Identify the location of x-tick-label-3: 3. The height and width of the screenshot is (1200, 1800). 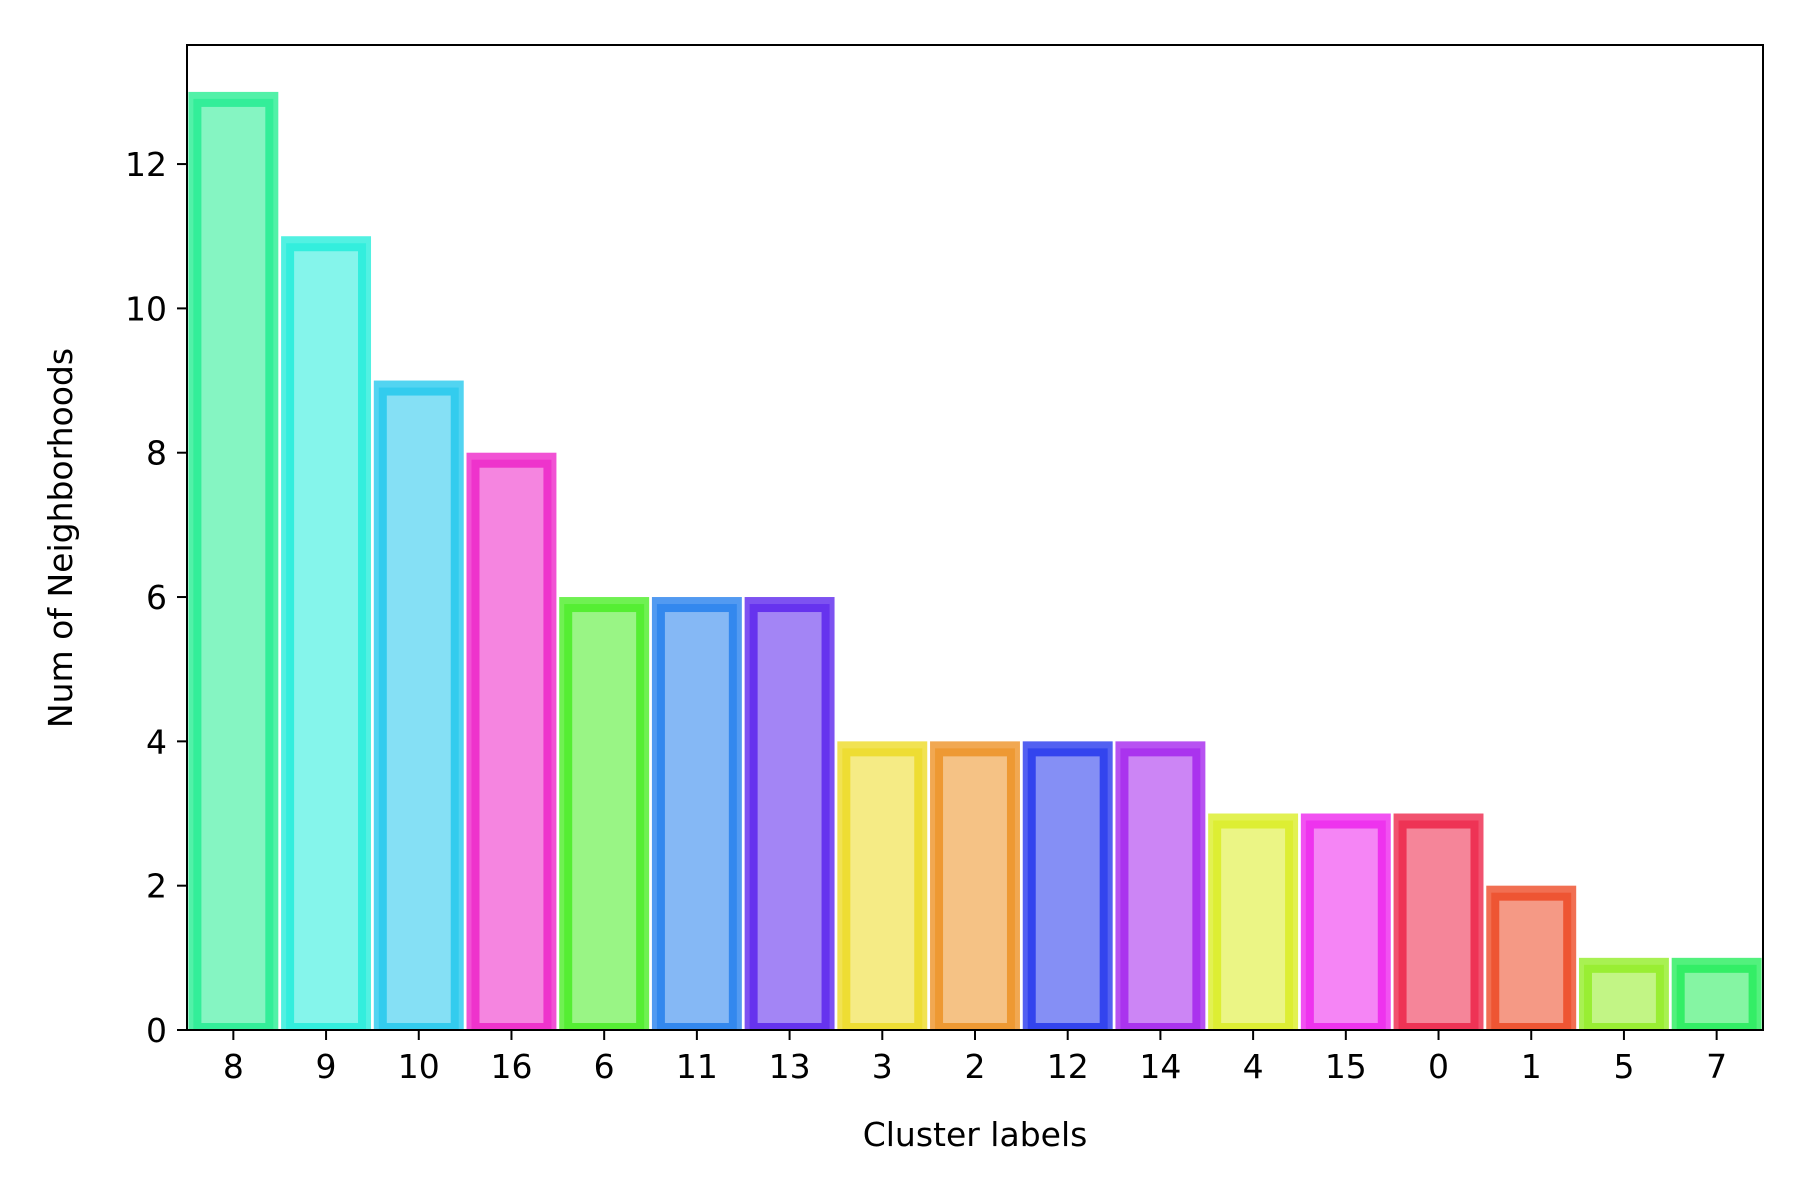
(882, 1066).